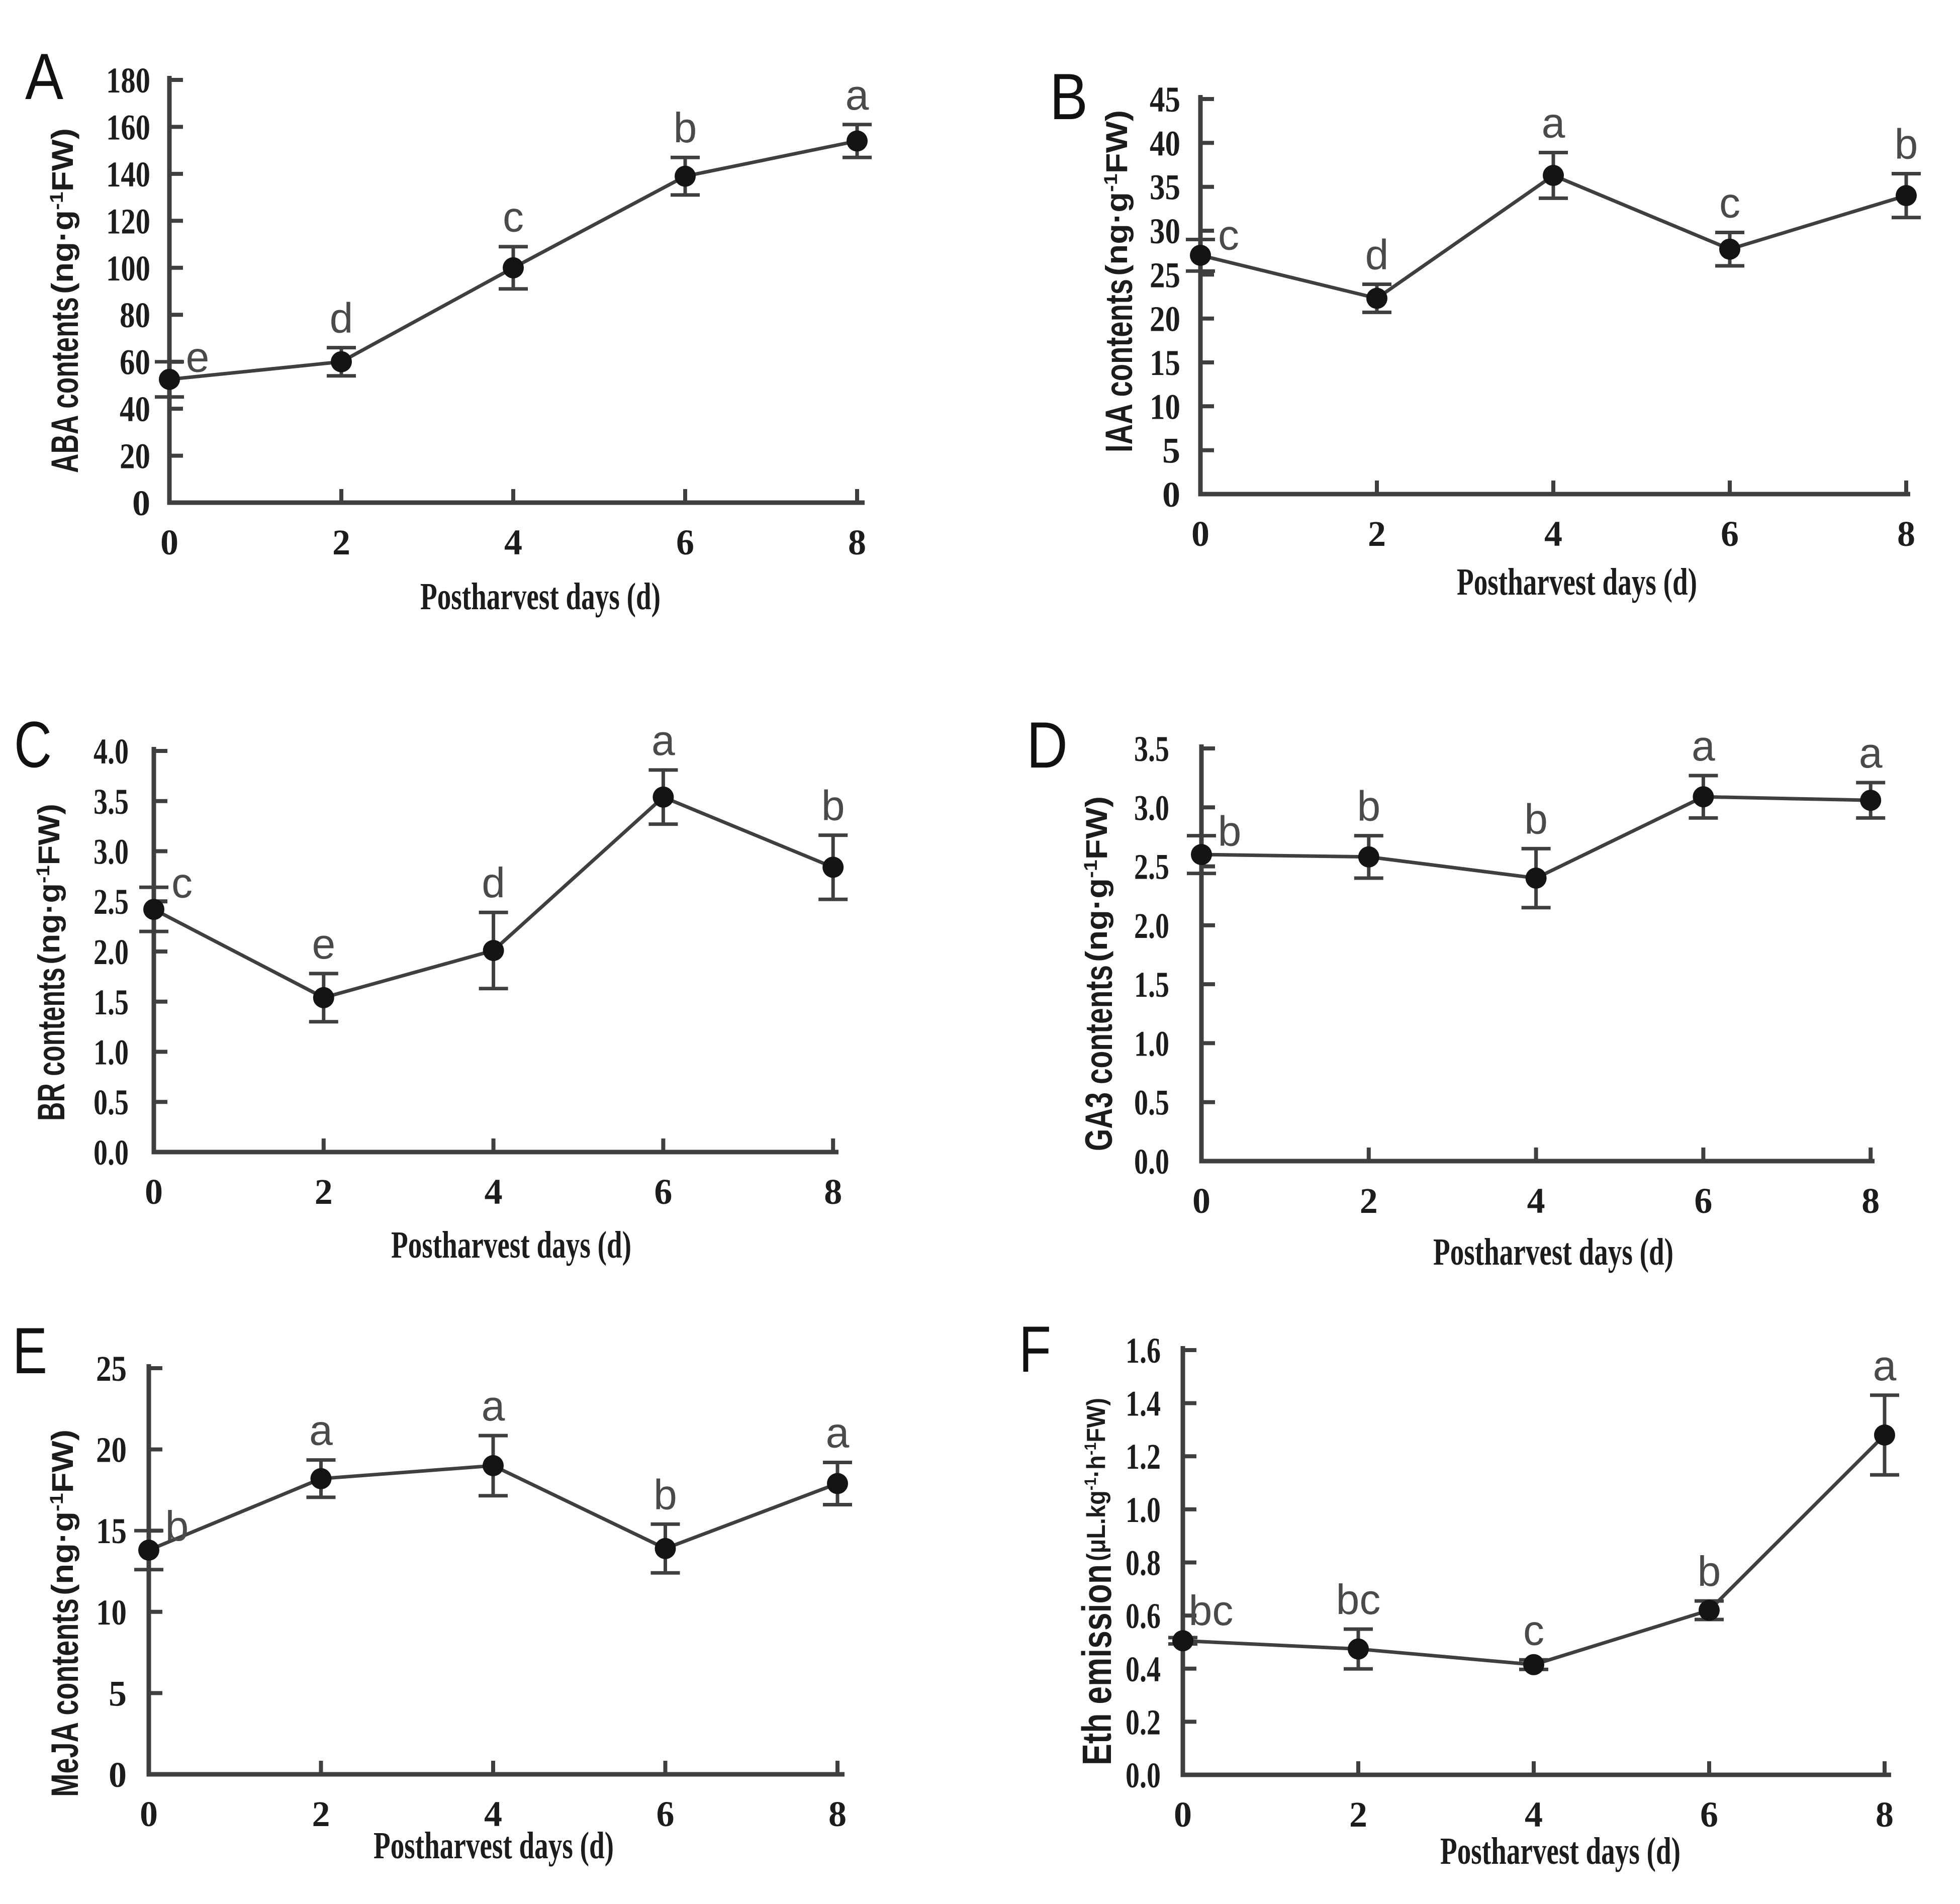 This screenshot has width=1960, height=1904. I want to click on svg-text: GA3 contents, so click(1099, 1058).